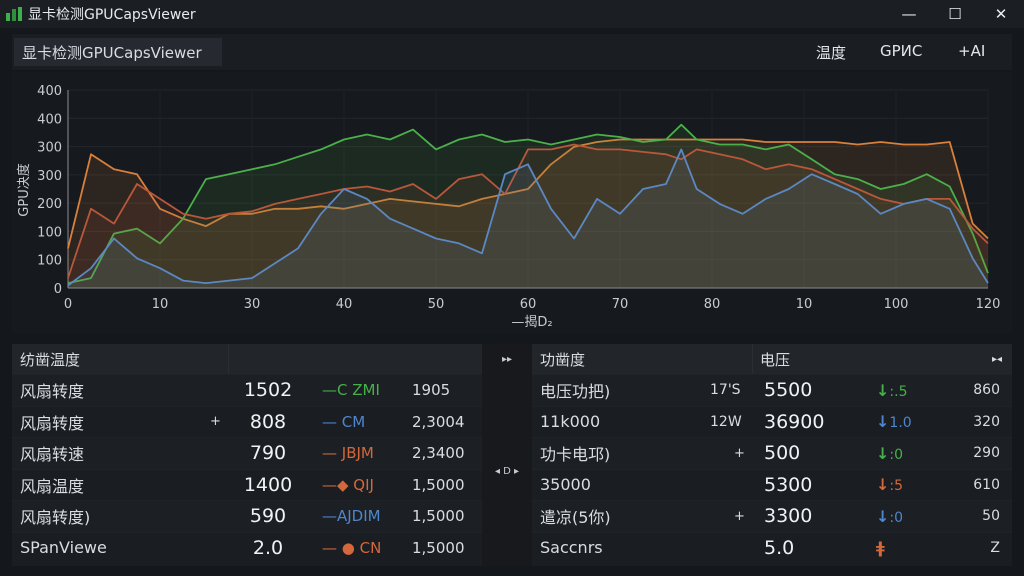 This screenshot has height=576, width=1024. What do you see at coordinates (986, 484) in the screenshot?
I see `row-num: 610` at bounding box center [986, 484].